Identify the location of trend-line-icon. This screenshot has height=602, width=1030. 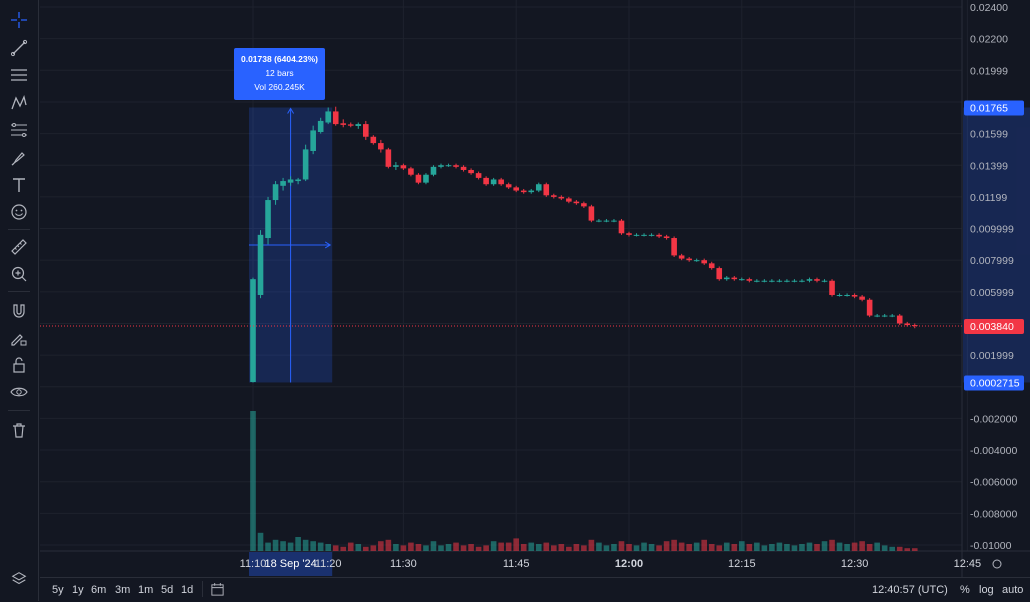
(19, 48).